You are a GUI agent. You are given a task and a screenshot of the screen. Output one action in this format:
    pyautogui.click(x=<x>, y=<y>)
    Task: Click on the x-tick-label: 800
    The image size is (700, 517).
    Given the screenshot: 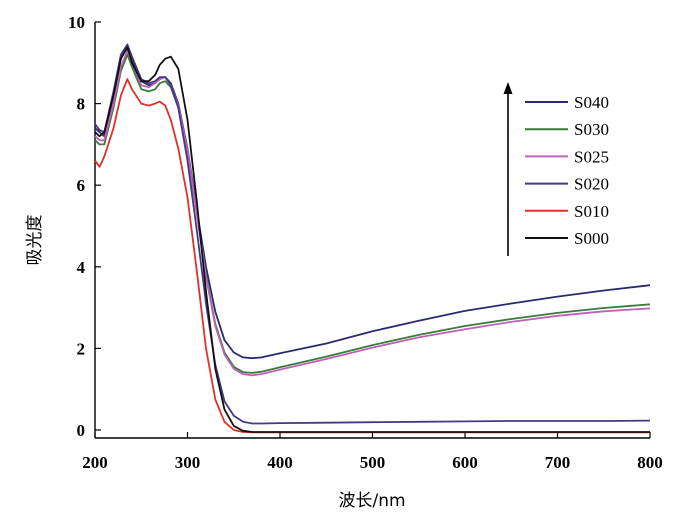 What is the action you would take?
    pyautogui.click(x=650, y=462)
    